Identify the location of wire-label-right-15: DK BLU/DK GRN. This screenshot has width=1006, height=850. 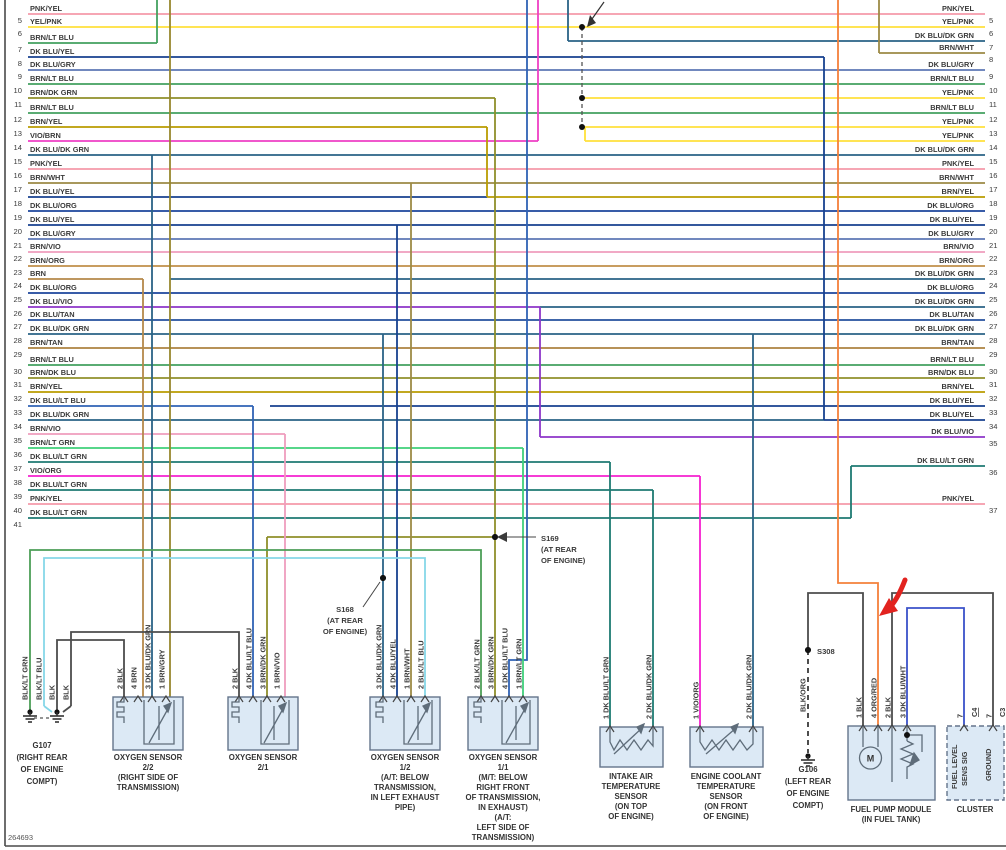
(944, 149).